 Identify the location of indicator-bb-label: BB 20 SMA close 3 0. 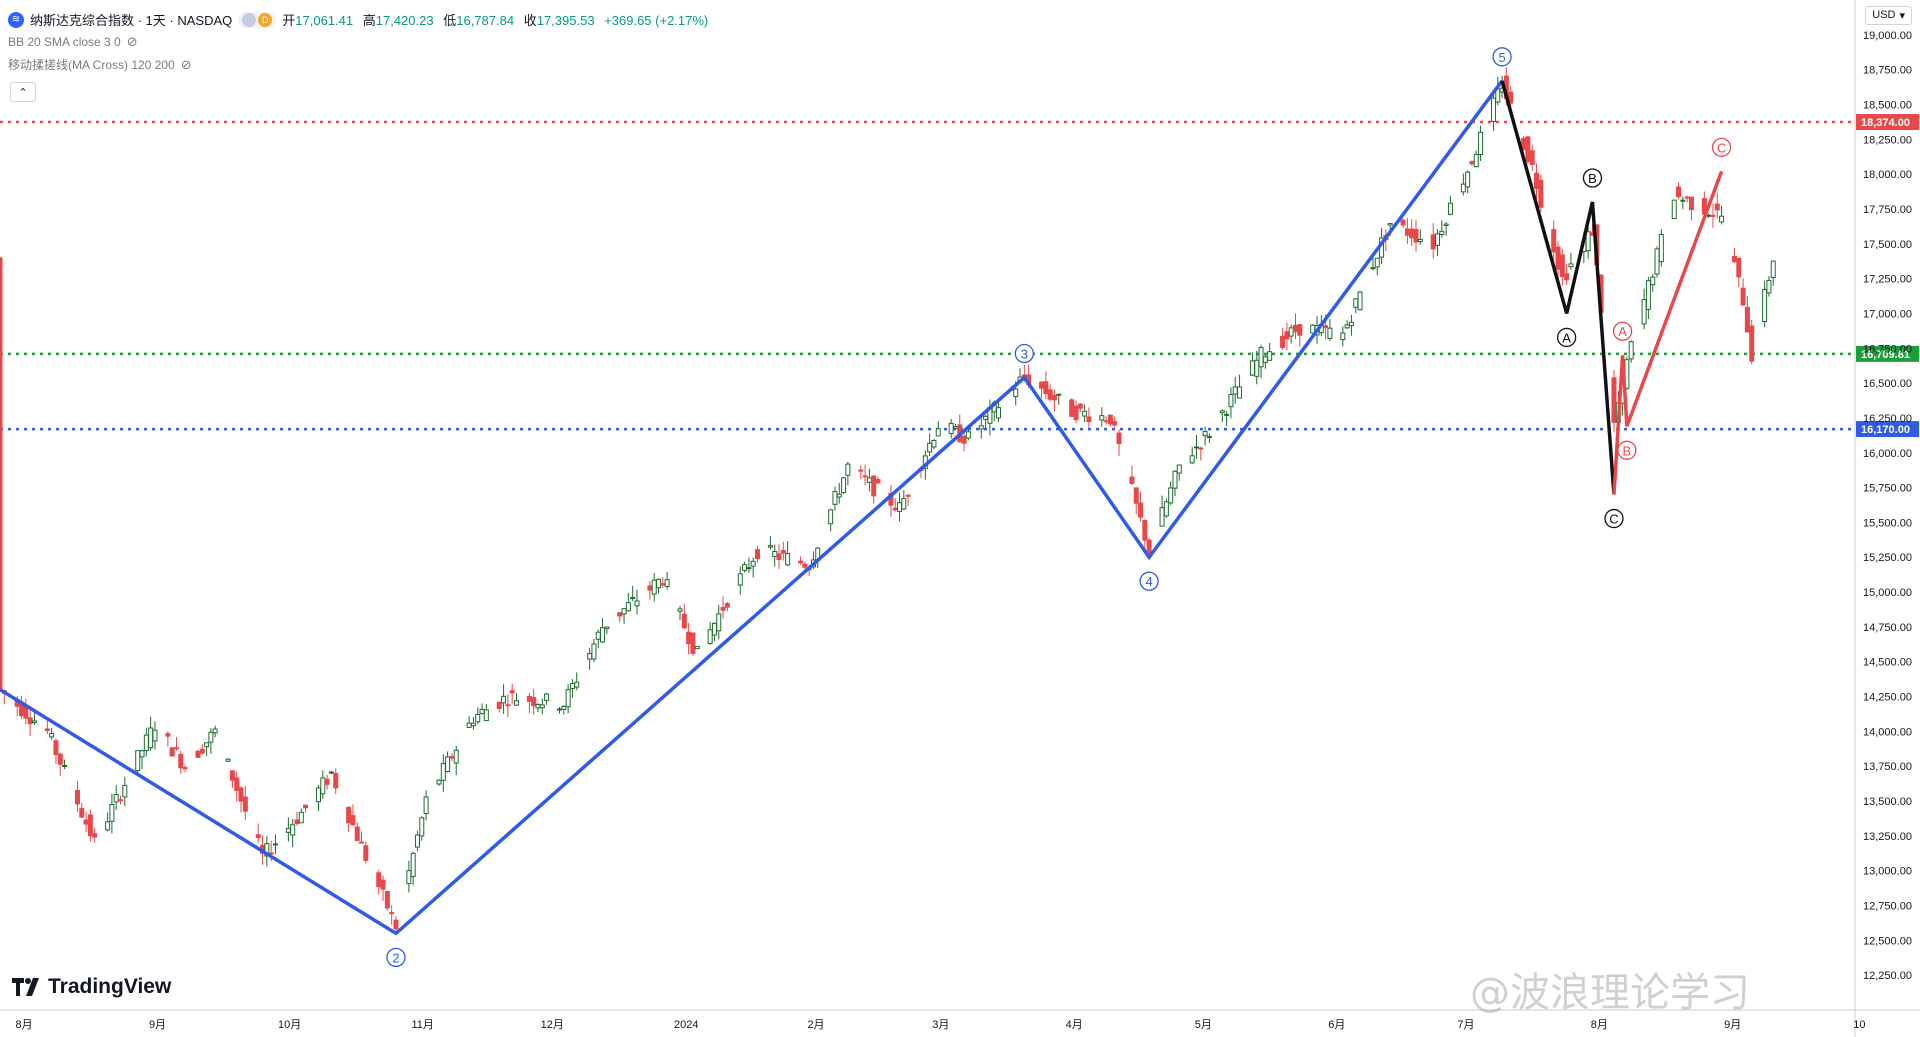
(64, 42).